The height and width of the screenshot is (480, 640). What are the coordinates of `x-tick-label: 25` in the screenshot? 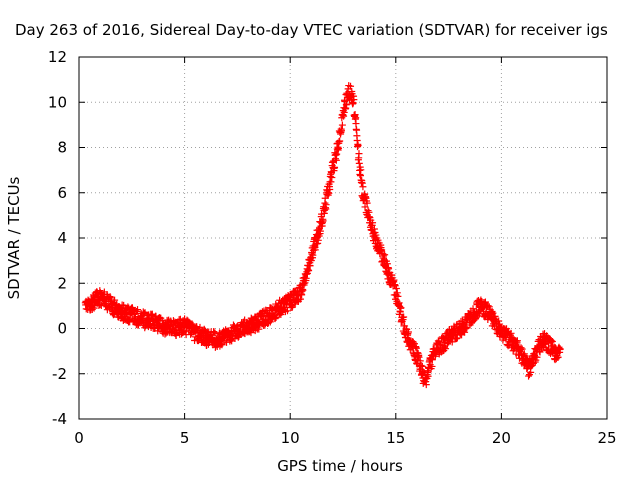 It's located at (606, 438).